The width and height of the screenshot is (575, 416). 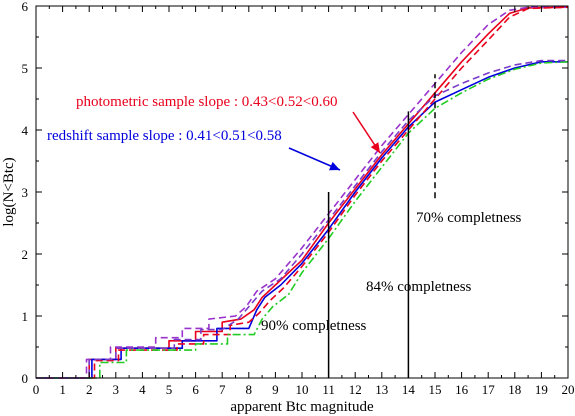 I want to click on y-tick-label: 5, so click(x=25, y=68).